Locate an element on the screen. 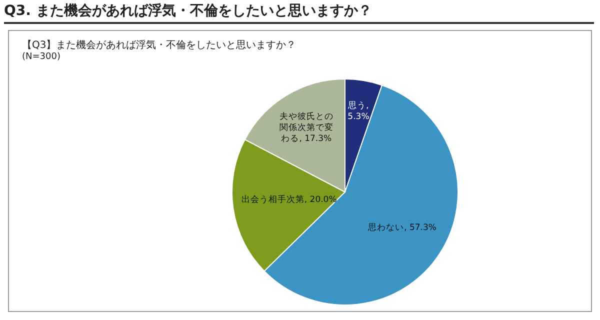 The height and width of the screenshot is (320, 600). chart-title: Q3. また機会があれば浮気・不倫をしたいと思いますか？ is located at coordinates (299, 13).